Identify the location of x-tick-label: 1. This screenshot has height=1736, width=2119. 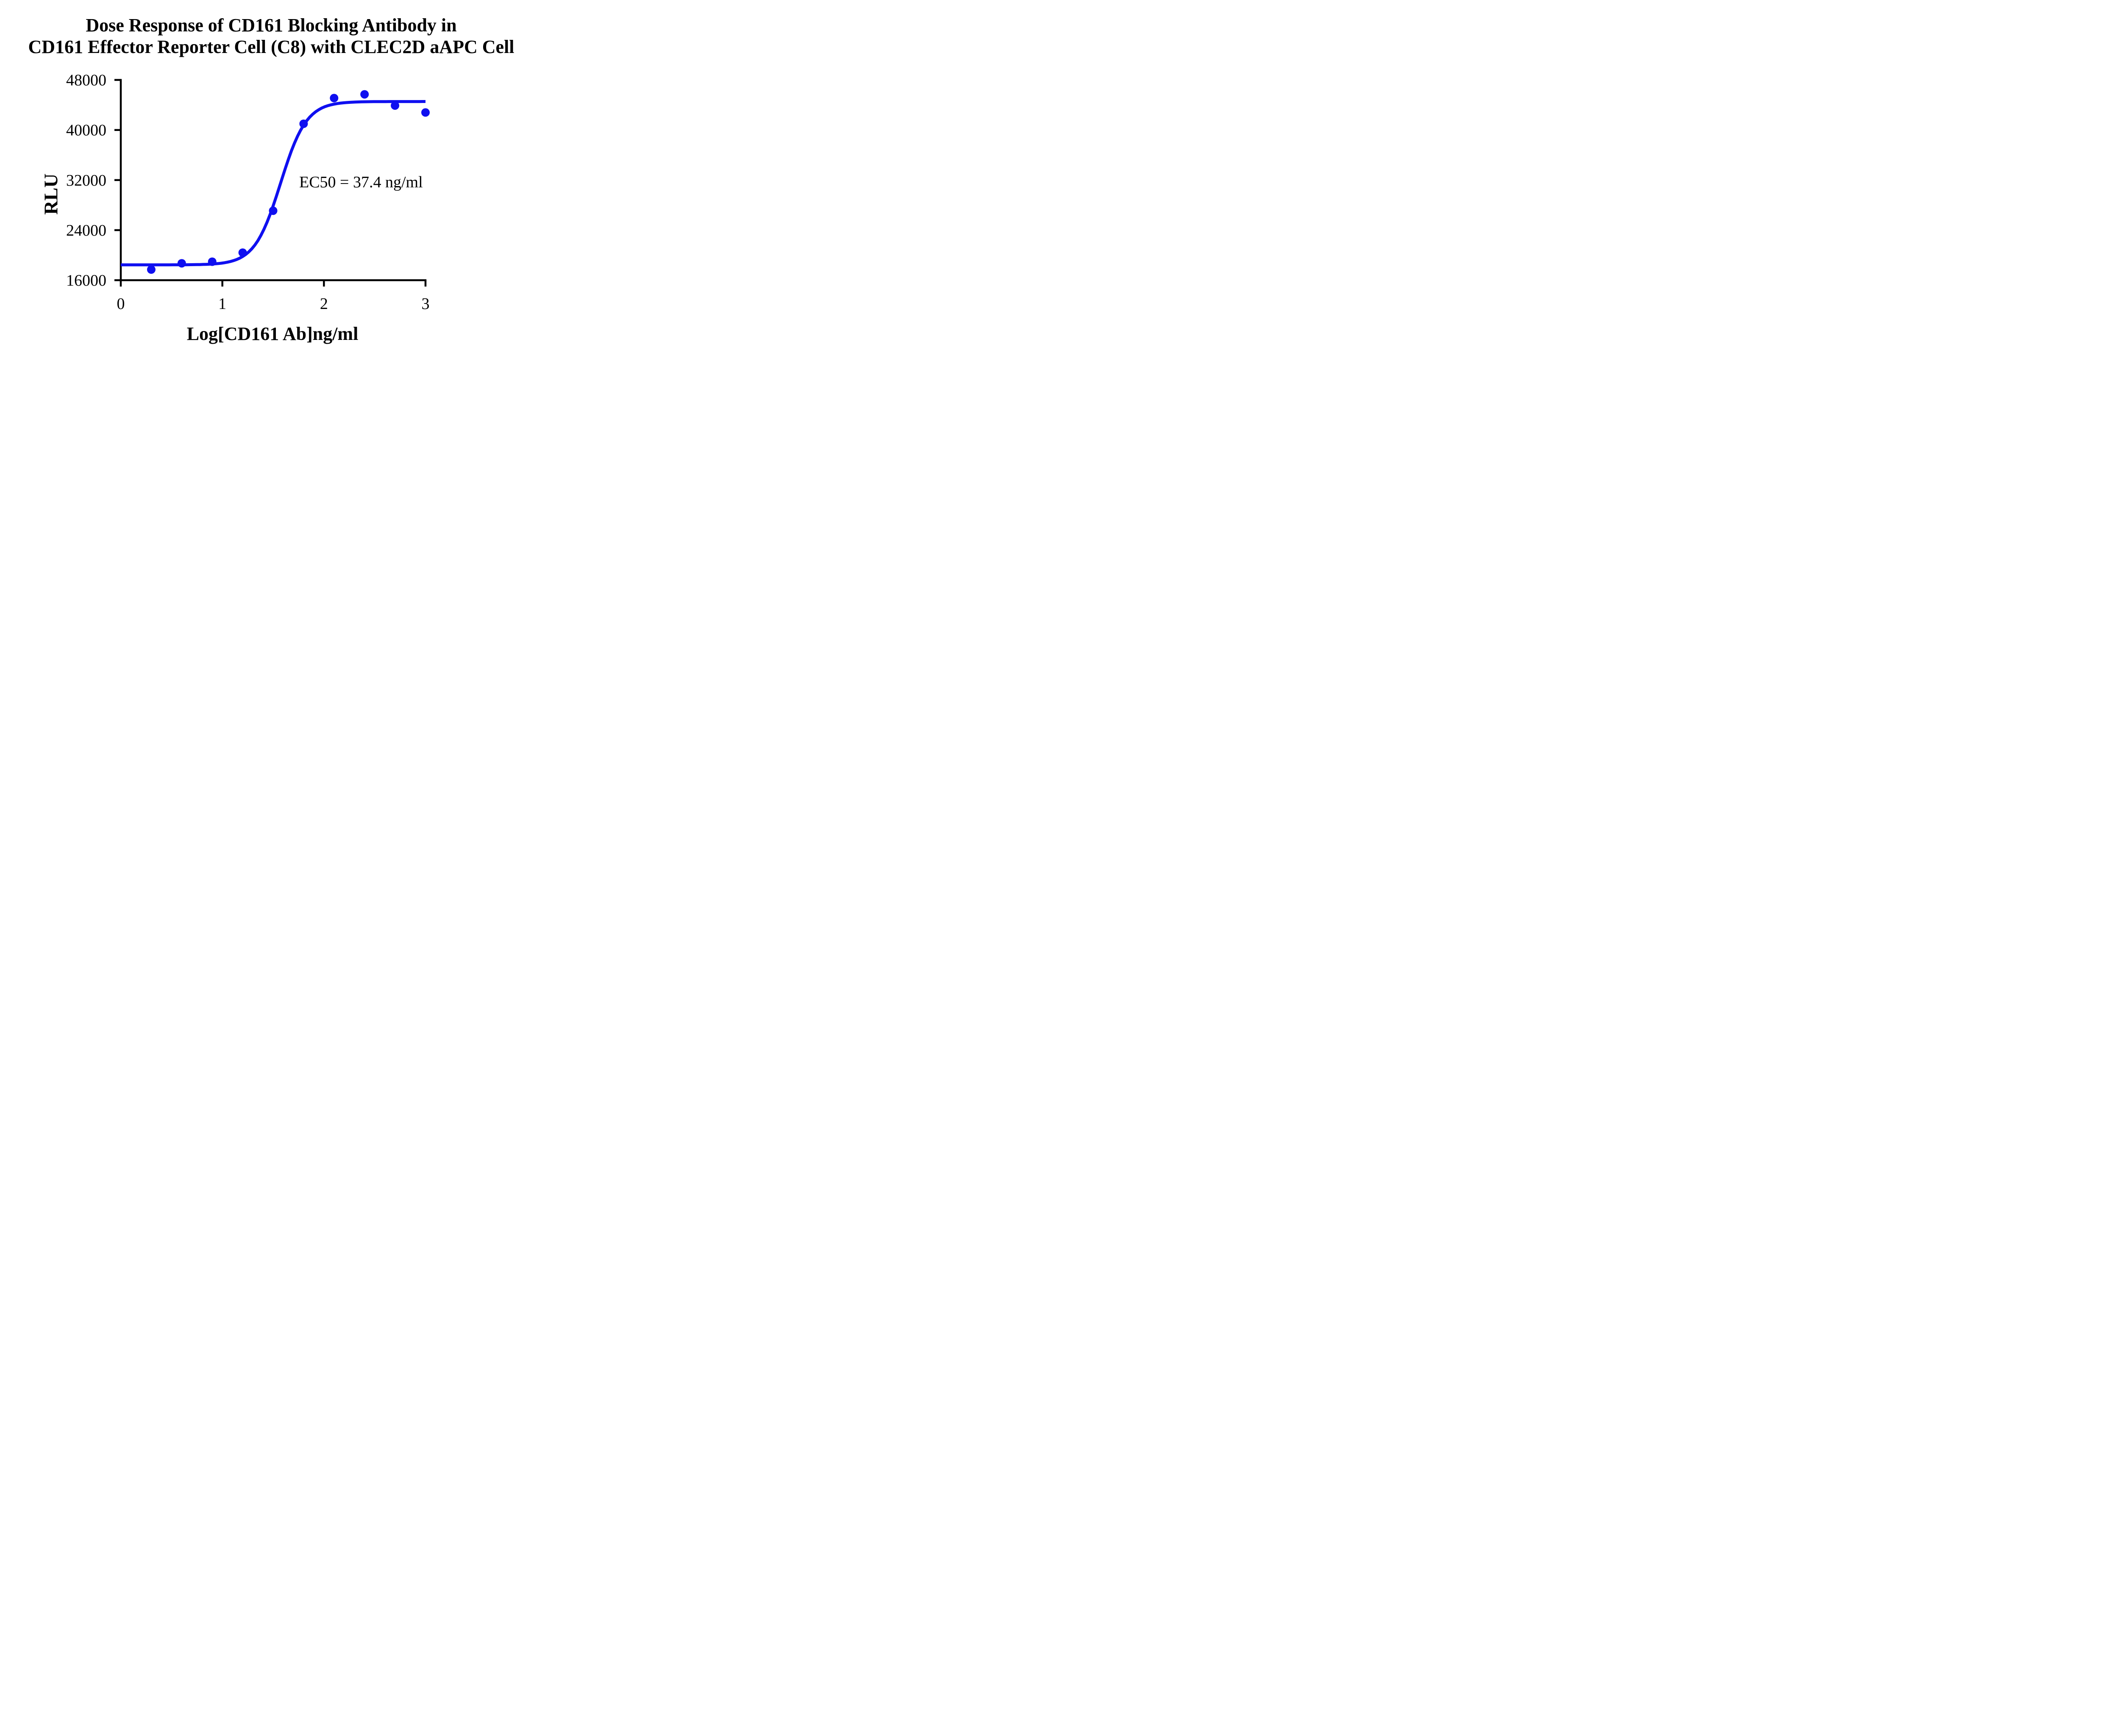
(222, 304).